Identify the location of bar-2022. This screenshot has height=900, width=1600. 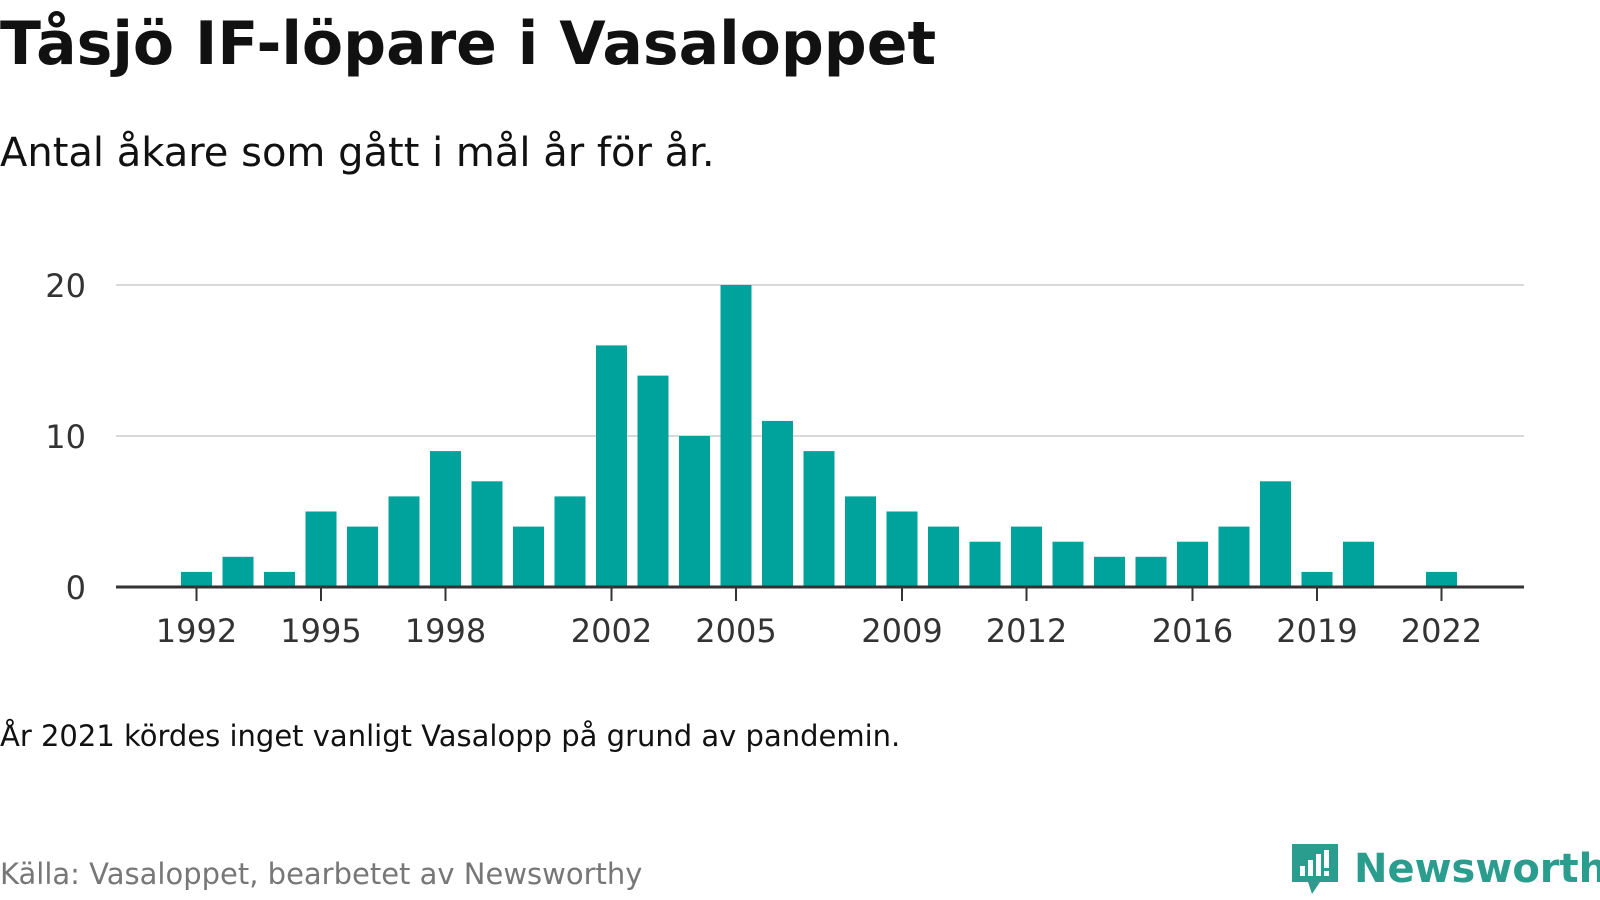
(1441, 579).